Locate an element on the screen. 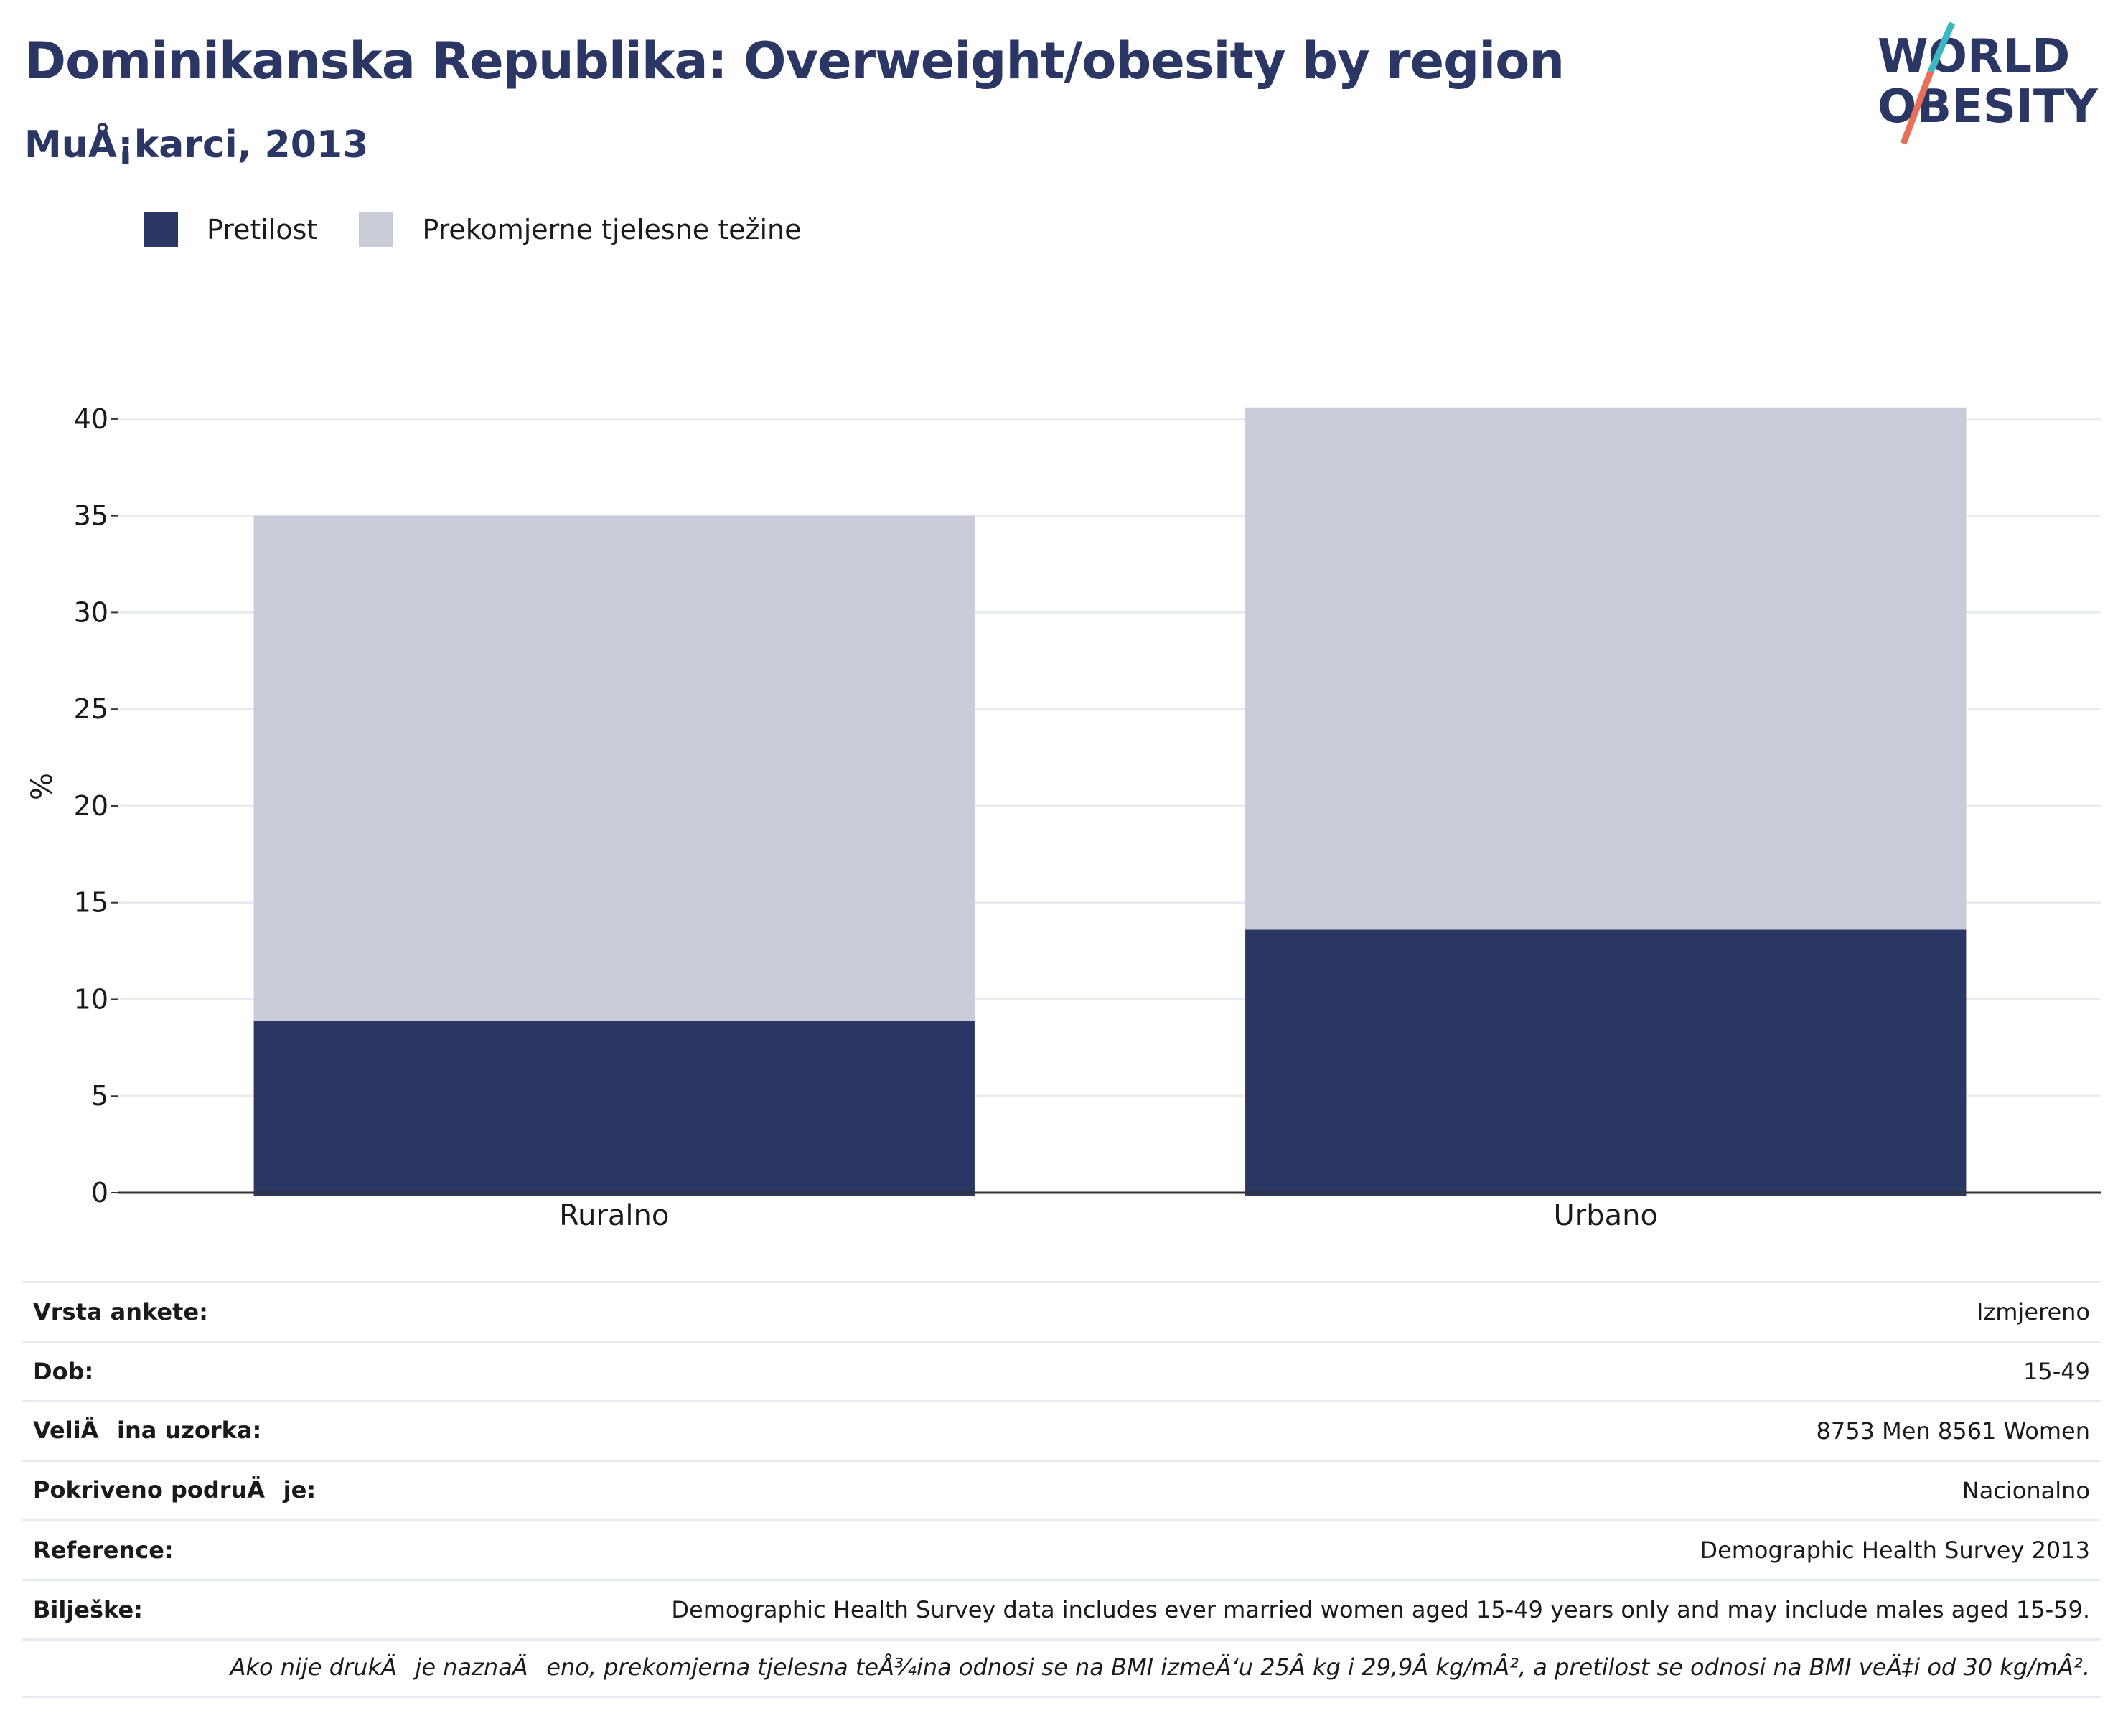 The width and height of the screenshot is (2123, 1736). y-tick-label: 35 is located at coordinates (91, 516).